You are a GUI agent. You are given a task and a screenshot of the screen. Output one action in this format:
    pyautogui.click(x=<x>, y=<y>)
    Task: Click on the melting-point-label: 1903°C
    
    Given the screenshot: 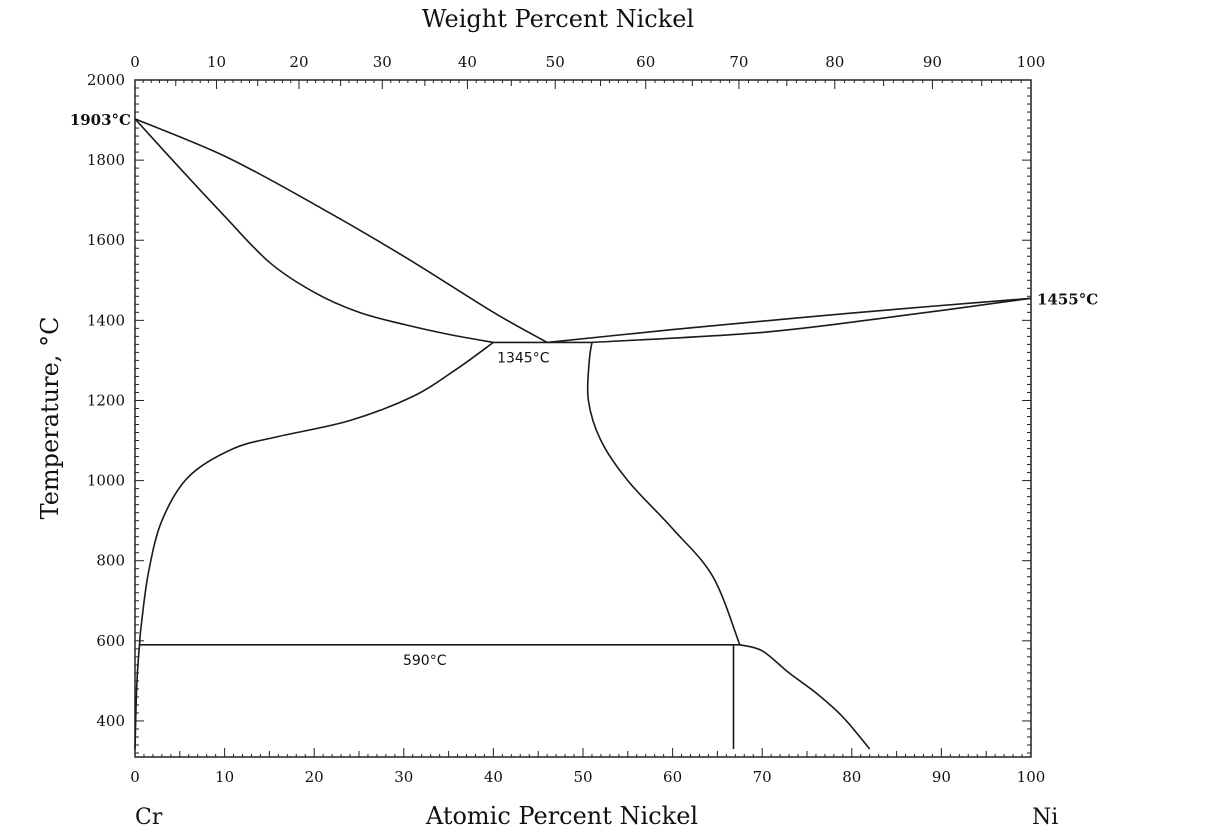 What is the action you would take?
    pyautogui.click(x=100, y=120)
    